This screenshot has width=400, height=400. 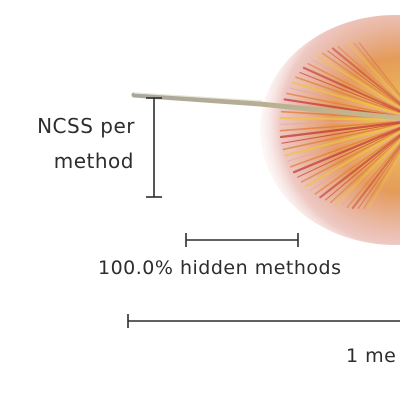 What do you see at coordinates (198, 97) in the screenshot?
I see `stem-highlight` at bounding box center [198, 97].